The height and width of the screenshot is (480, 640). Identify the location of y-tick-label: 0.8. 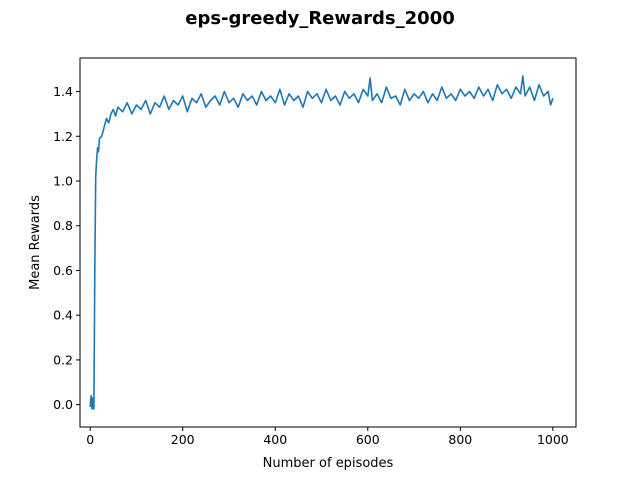
(63, 225).